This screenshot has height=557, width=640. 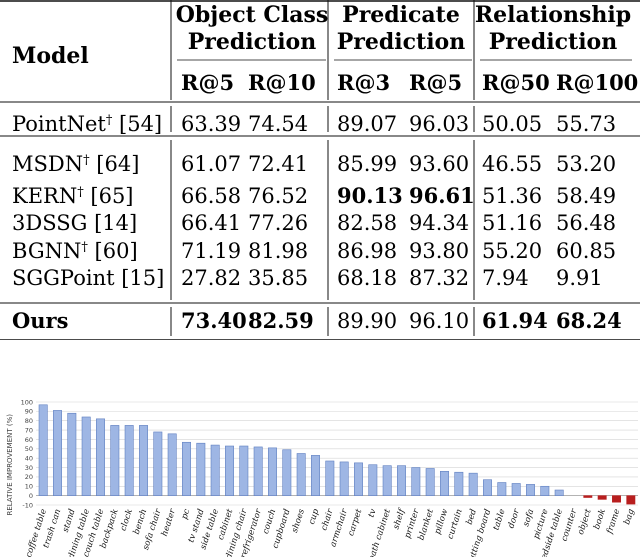 I want to click on table-cell: 63.39, so click(x=211, y=124).